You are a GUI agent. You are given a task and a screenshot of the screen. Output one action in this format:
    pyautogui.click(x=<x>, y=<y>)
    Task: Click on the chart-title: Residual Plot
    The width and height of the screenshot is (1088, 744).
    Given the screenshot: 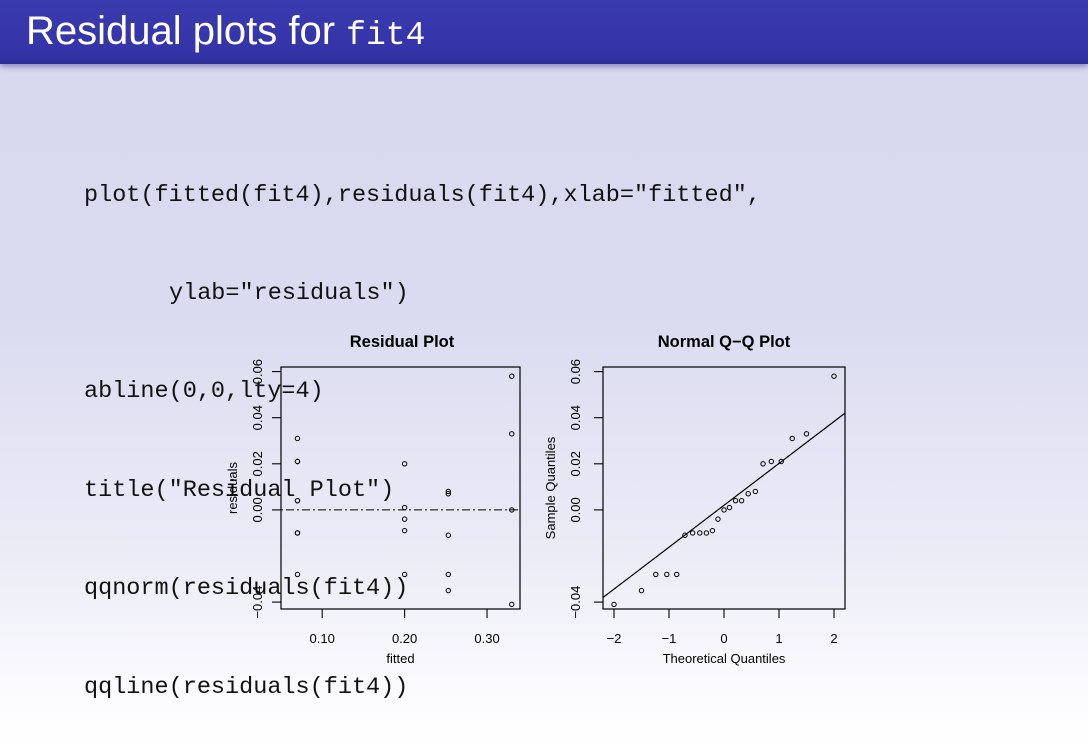 What is the action you would take?
    pyautogui.click(x=402, y=342)
    